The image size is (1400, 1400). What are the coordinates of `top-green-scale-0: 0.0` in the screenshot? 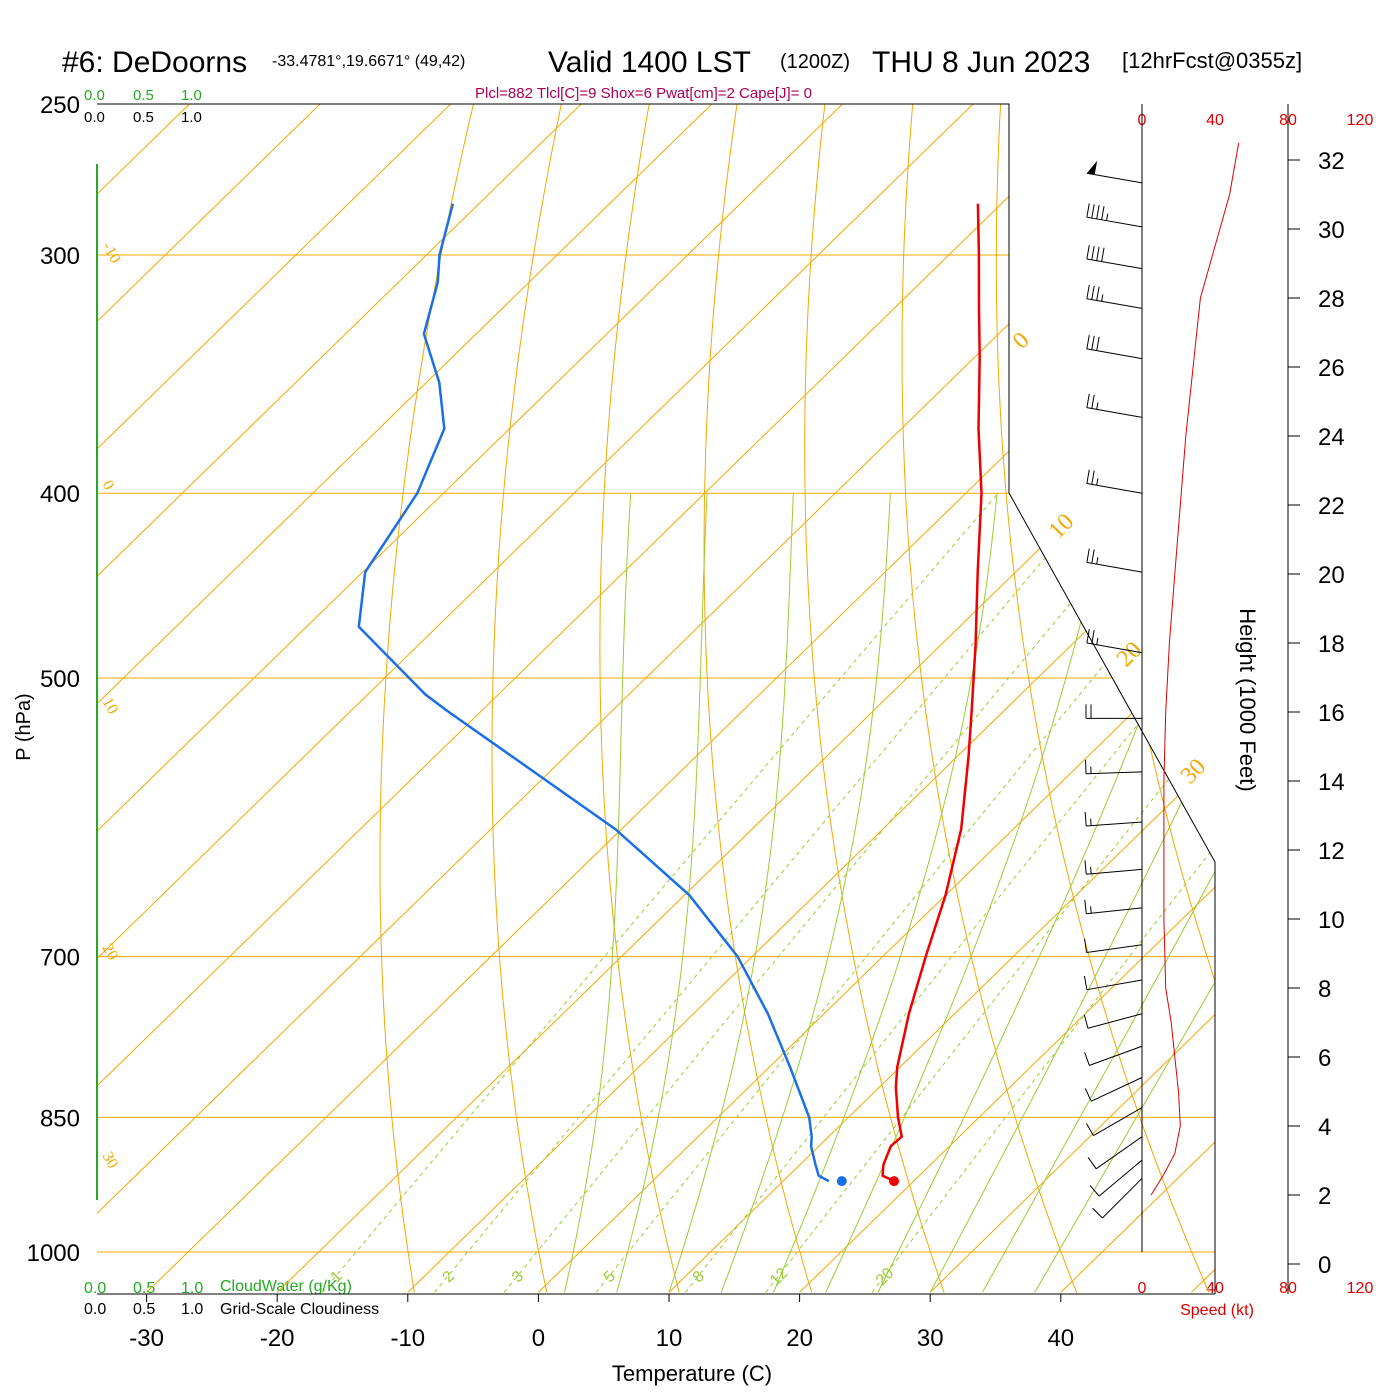 It's located at (94, 95).